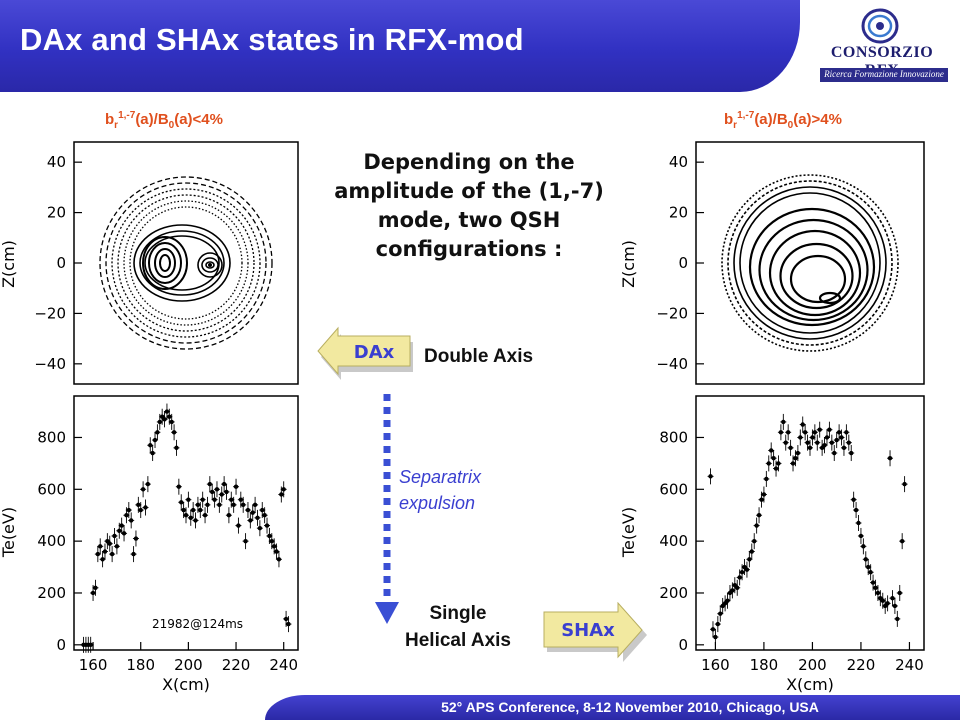 This screenshot has height=720, width=960. Describe the element at coordinates (61, 263) in the screenshot. I see `y-tick-label: 0` at that location.